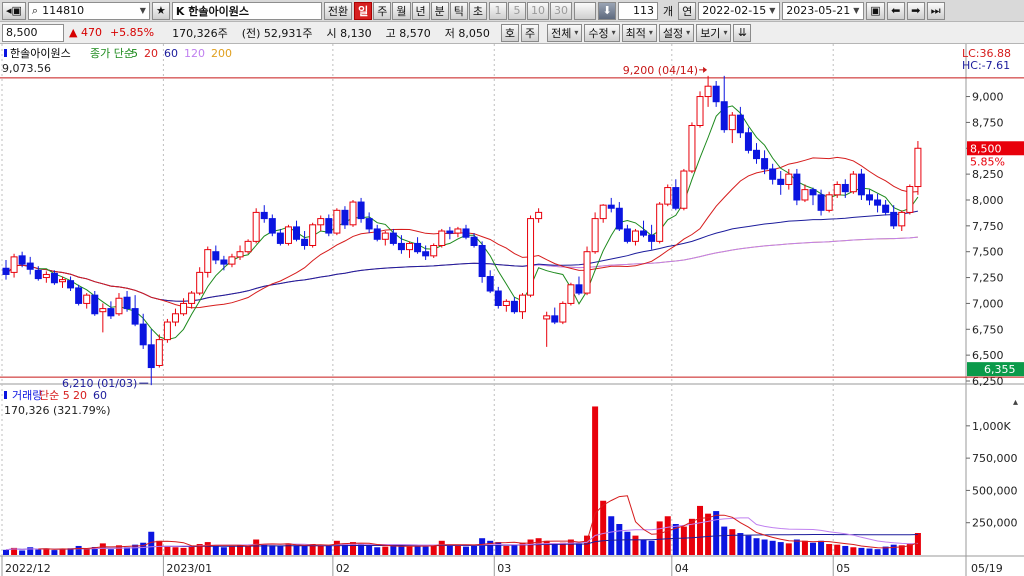  Describe the element at coordinates (987, 161) in the screenshot. I see `current-pct-tag: 5.85%` at that location.